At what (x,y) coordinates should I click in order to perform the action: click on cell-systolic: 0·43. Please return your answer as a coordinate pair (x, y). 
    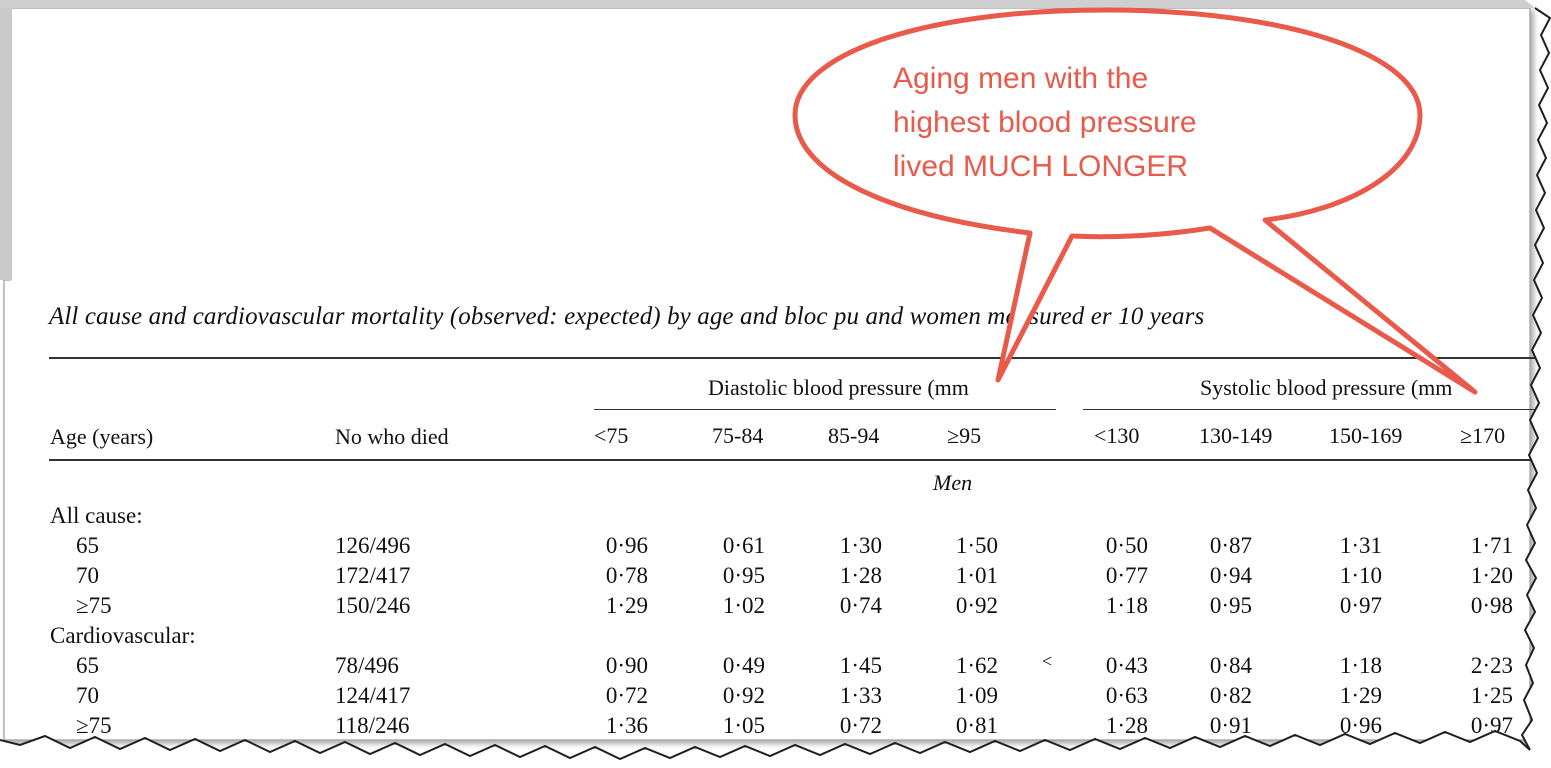
    Looking at the image, I should click on (1126, 665).